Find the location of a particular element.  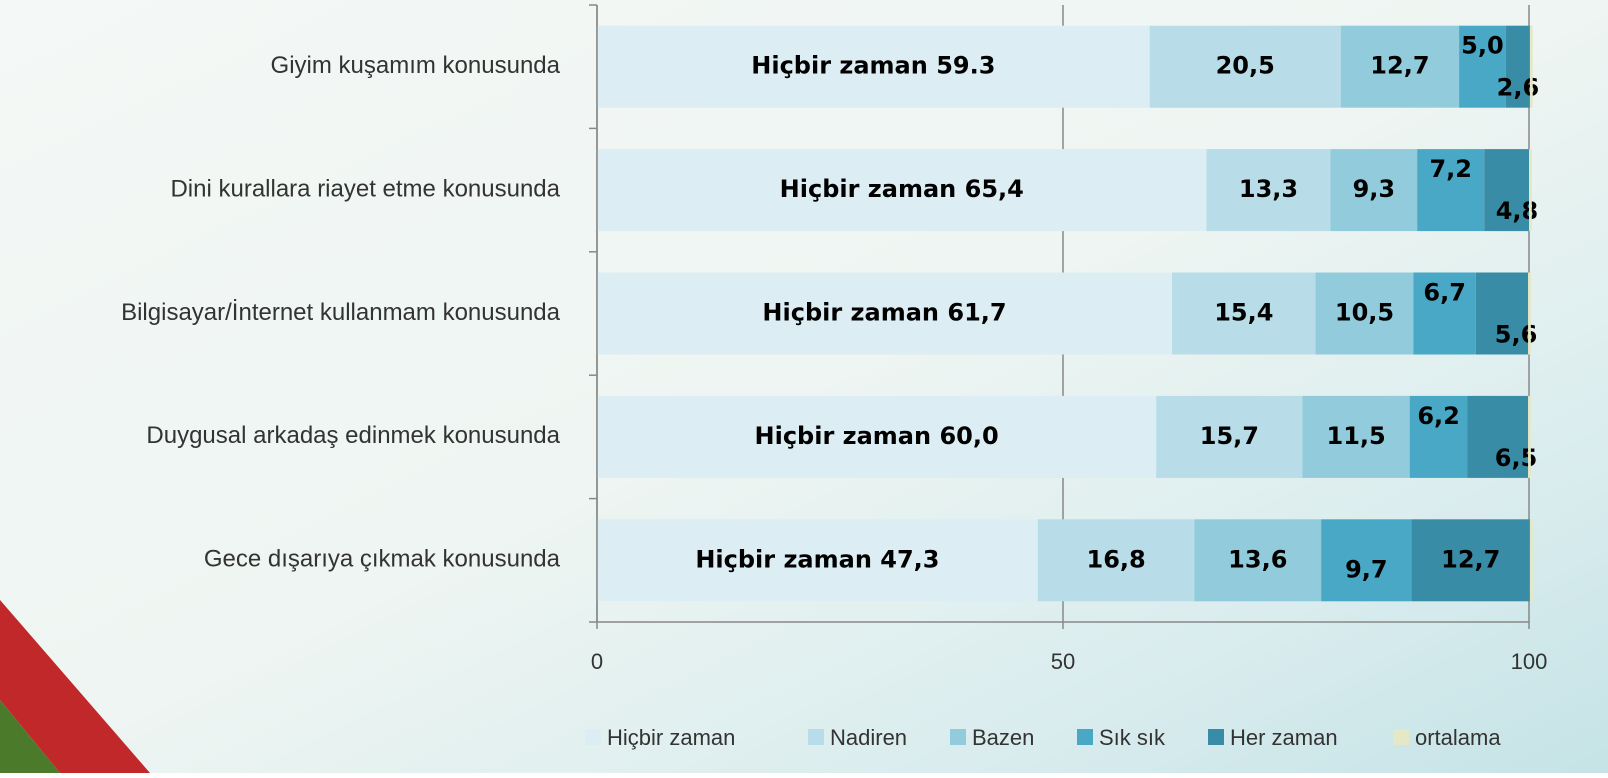

value-label: 15,7 is located at coordinates (1229, 436).